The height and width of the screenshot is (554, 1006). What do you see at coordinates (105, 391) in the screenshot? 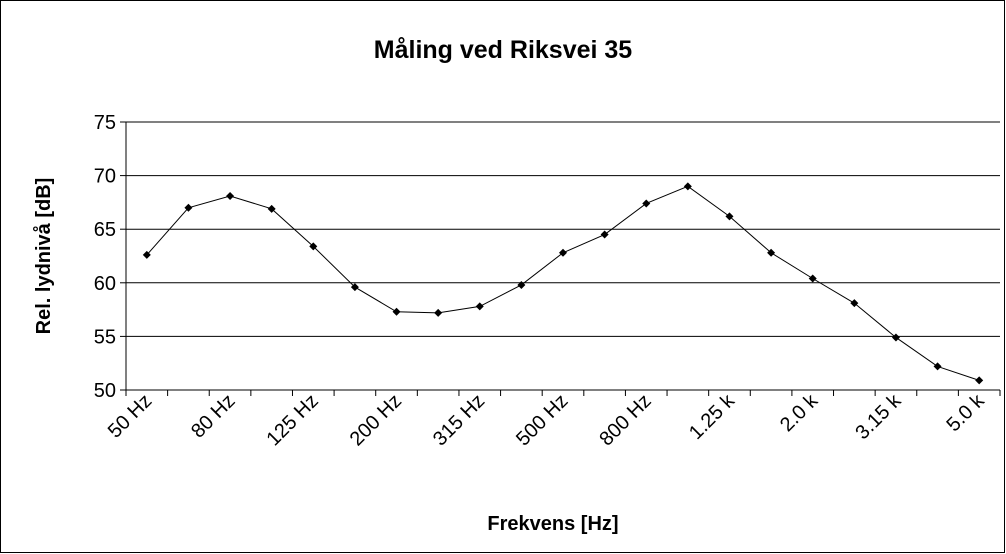
I see `y-tick-label: 50` at bounding box center [105, 391].